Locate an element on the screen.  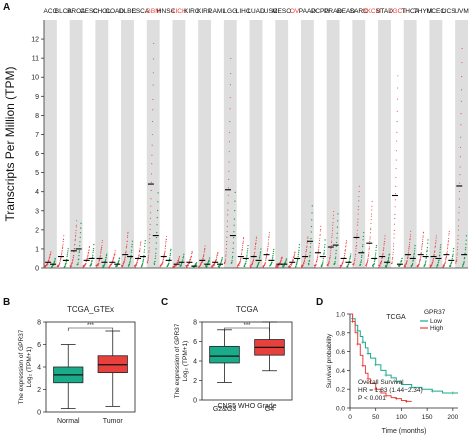
y-axis-label: Transcripts Per Million (TPM) is located at coordinates (10, 144).